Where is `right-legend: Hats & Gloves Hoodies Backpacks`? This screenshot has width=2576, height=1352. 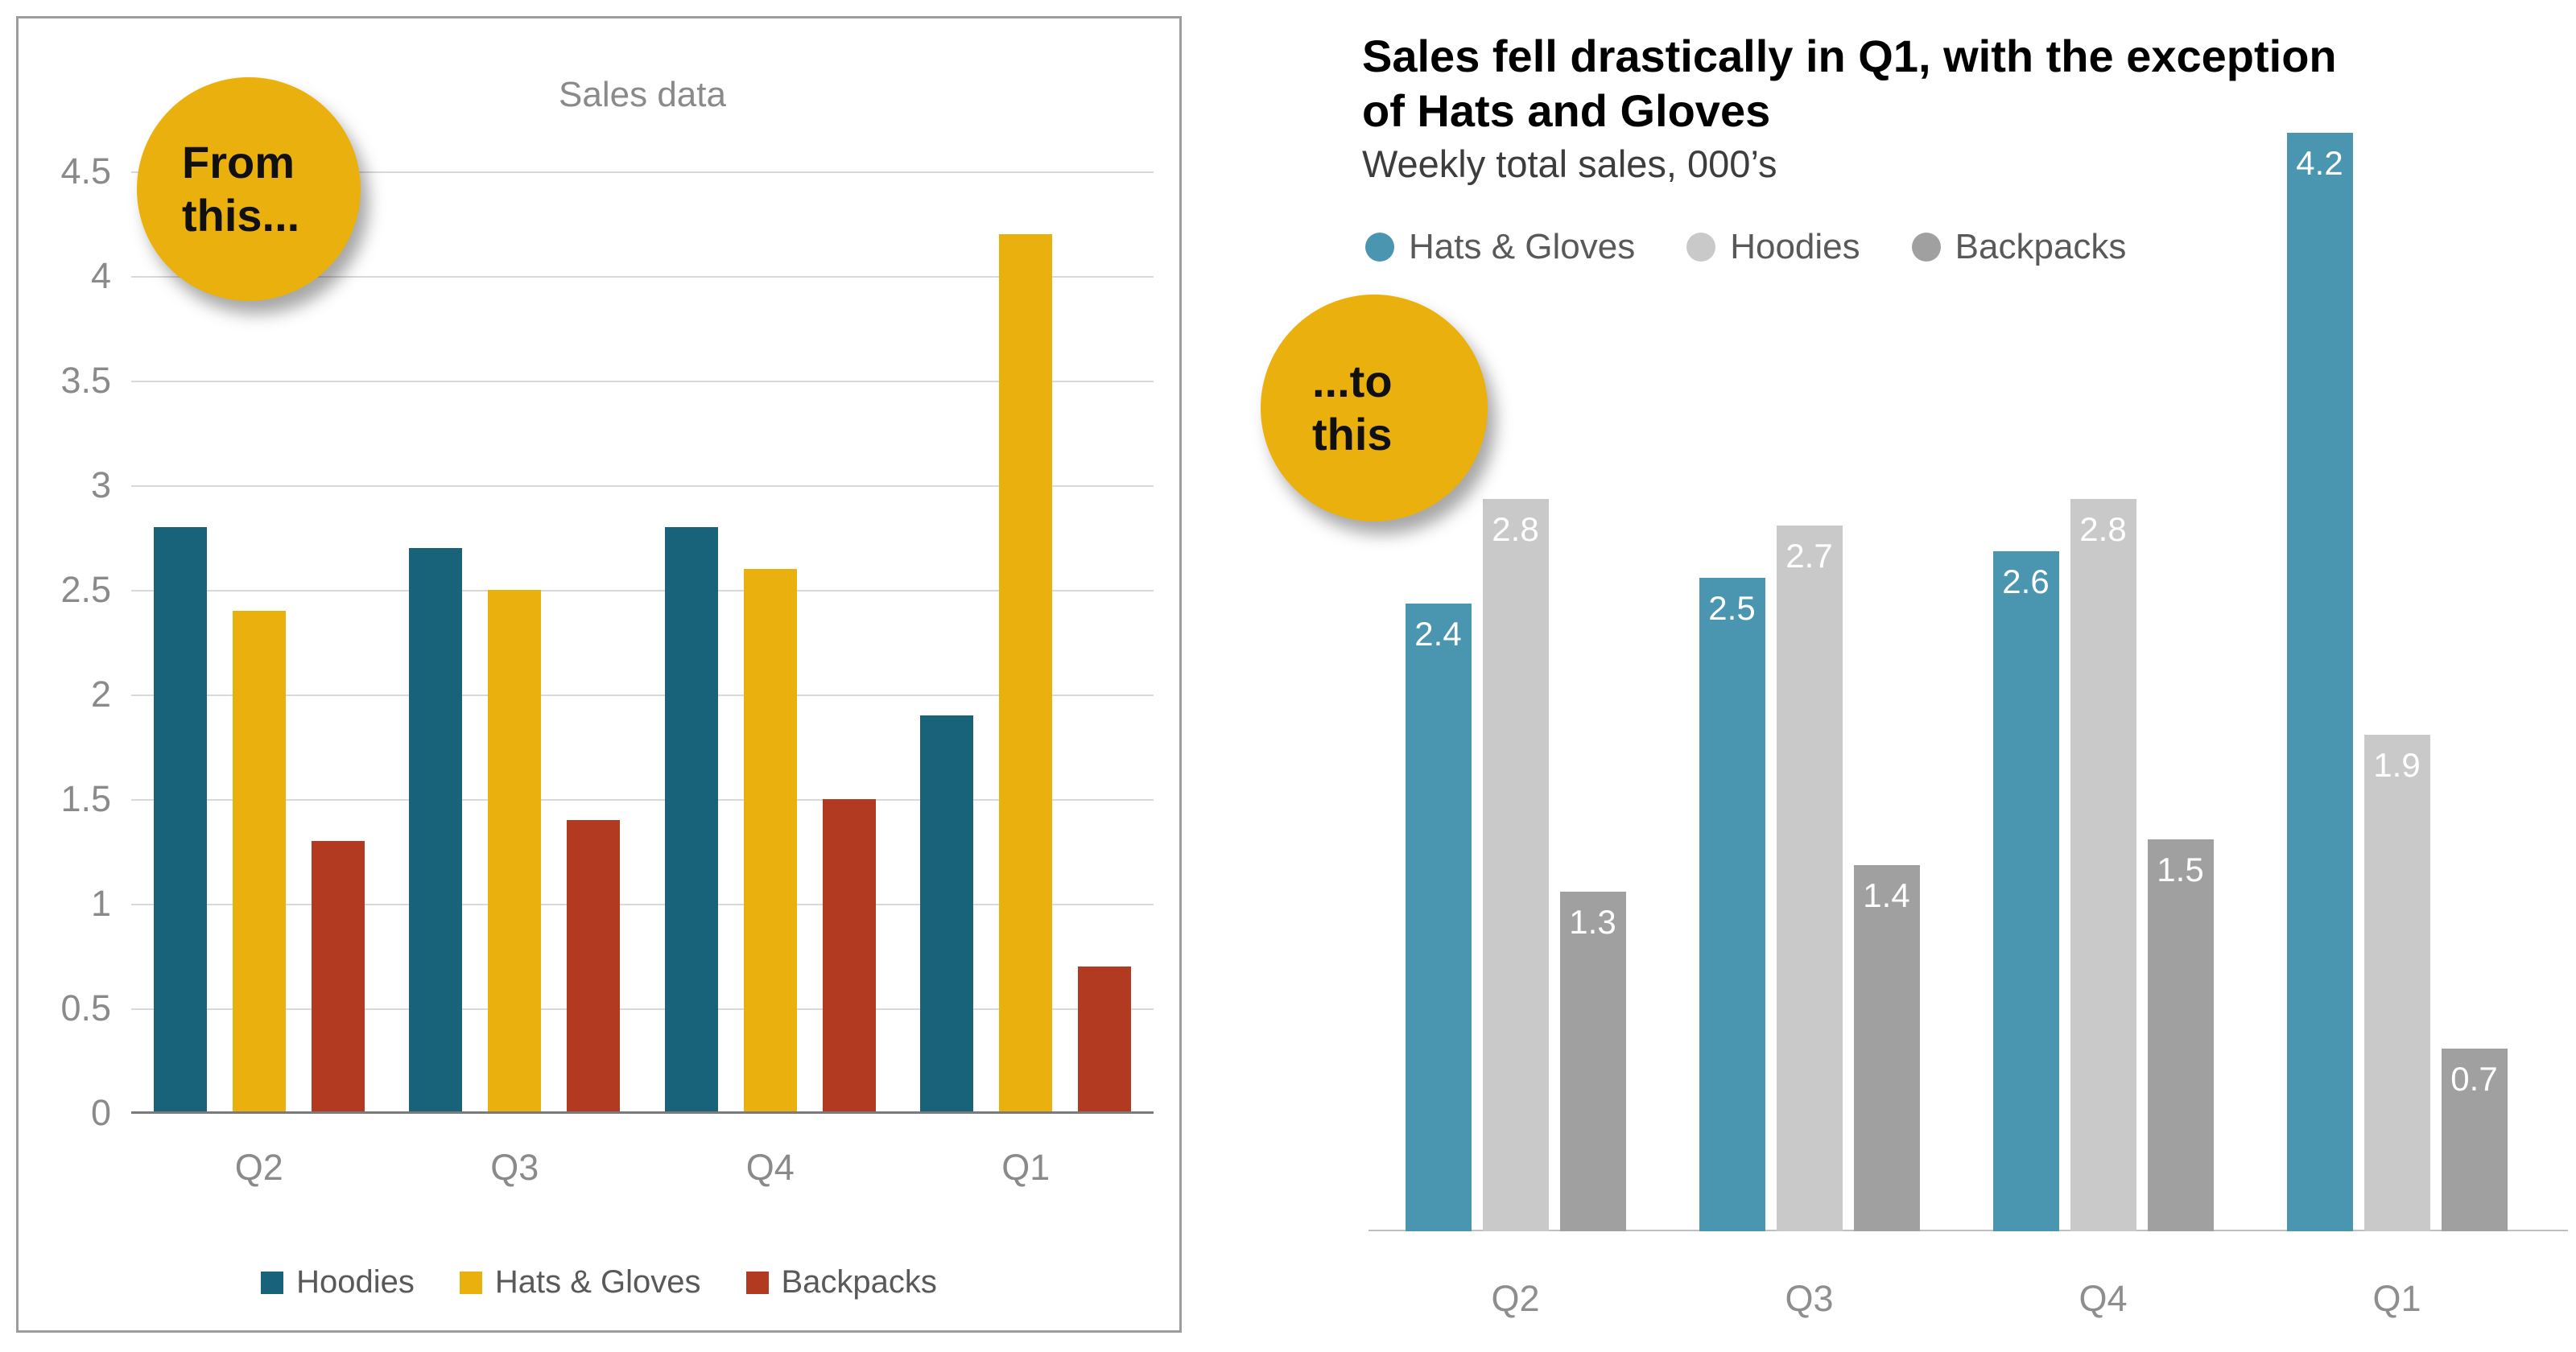 right-legend: Hats & Gloves Hoodies Backpacks is located at coordinates (1745, 247).